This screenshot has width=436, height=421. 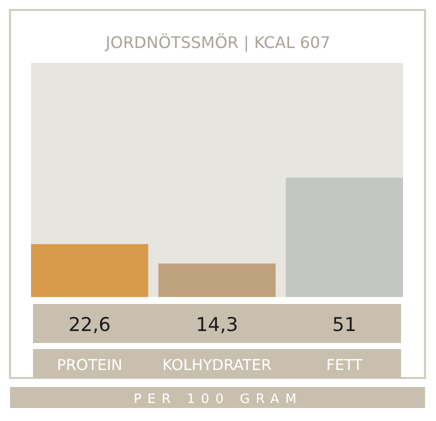 What do you see at coordinates (217, 365) in the screenshot?
I see `x-tick-label: KOLHYDRATER` at bounding box center [217, 365].